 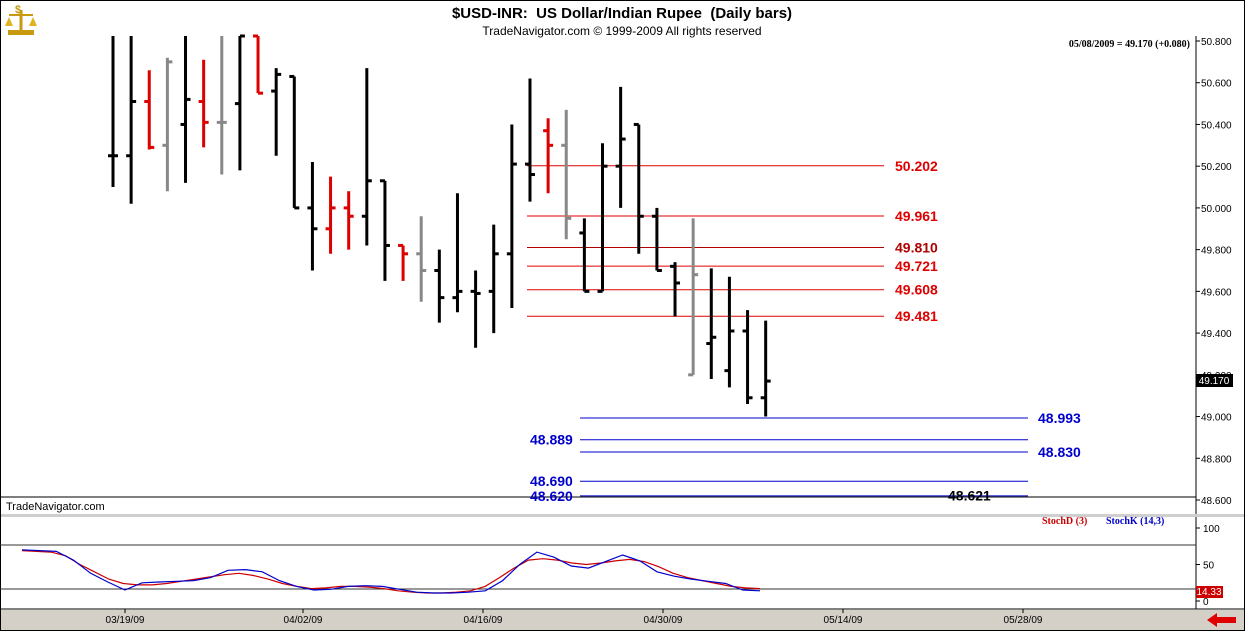 What do you see at coordinates (1216, 418) in the screenshot?
I see `price-tick-label: 49.000` at bounding box center [1216, 418].